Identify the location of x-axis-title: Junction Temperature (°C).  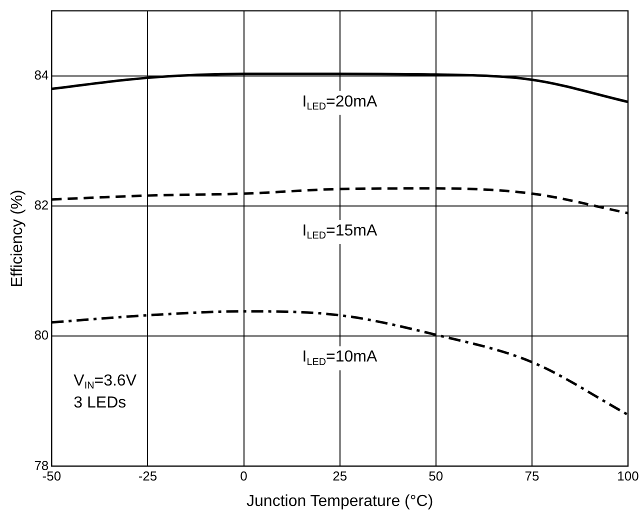
(340, 501).